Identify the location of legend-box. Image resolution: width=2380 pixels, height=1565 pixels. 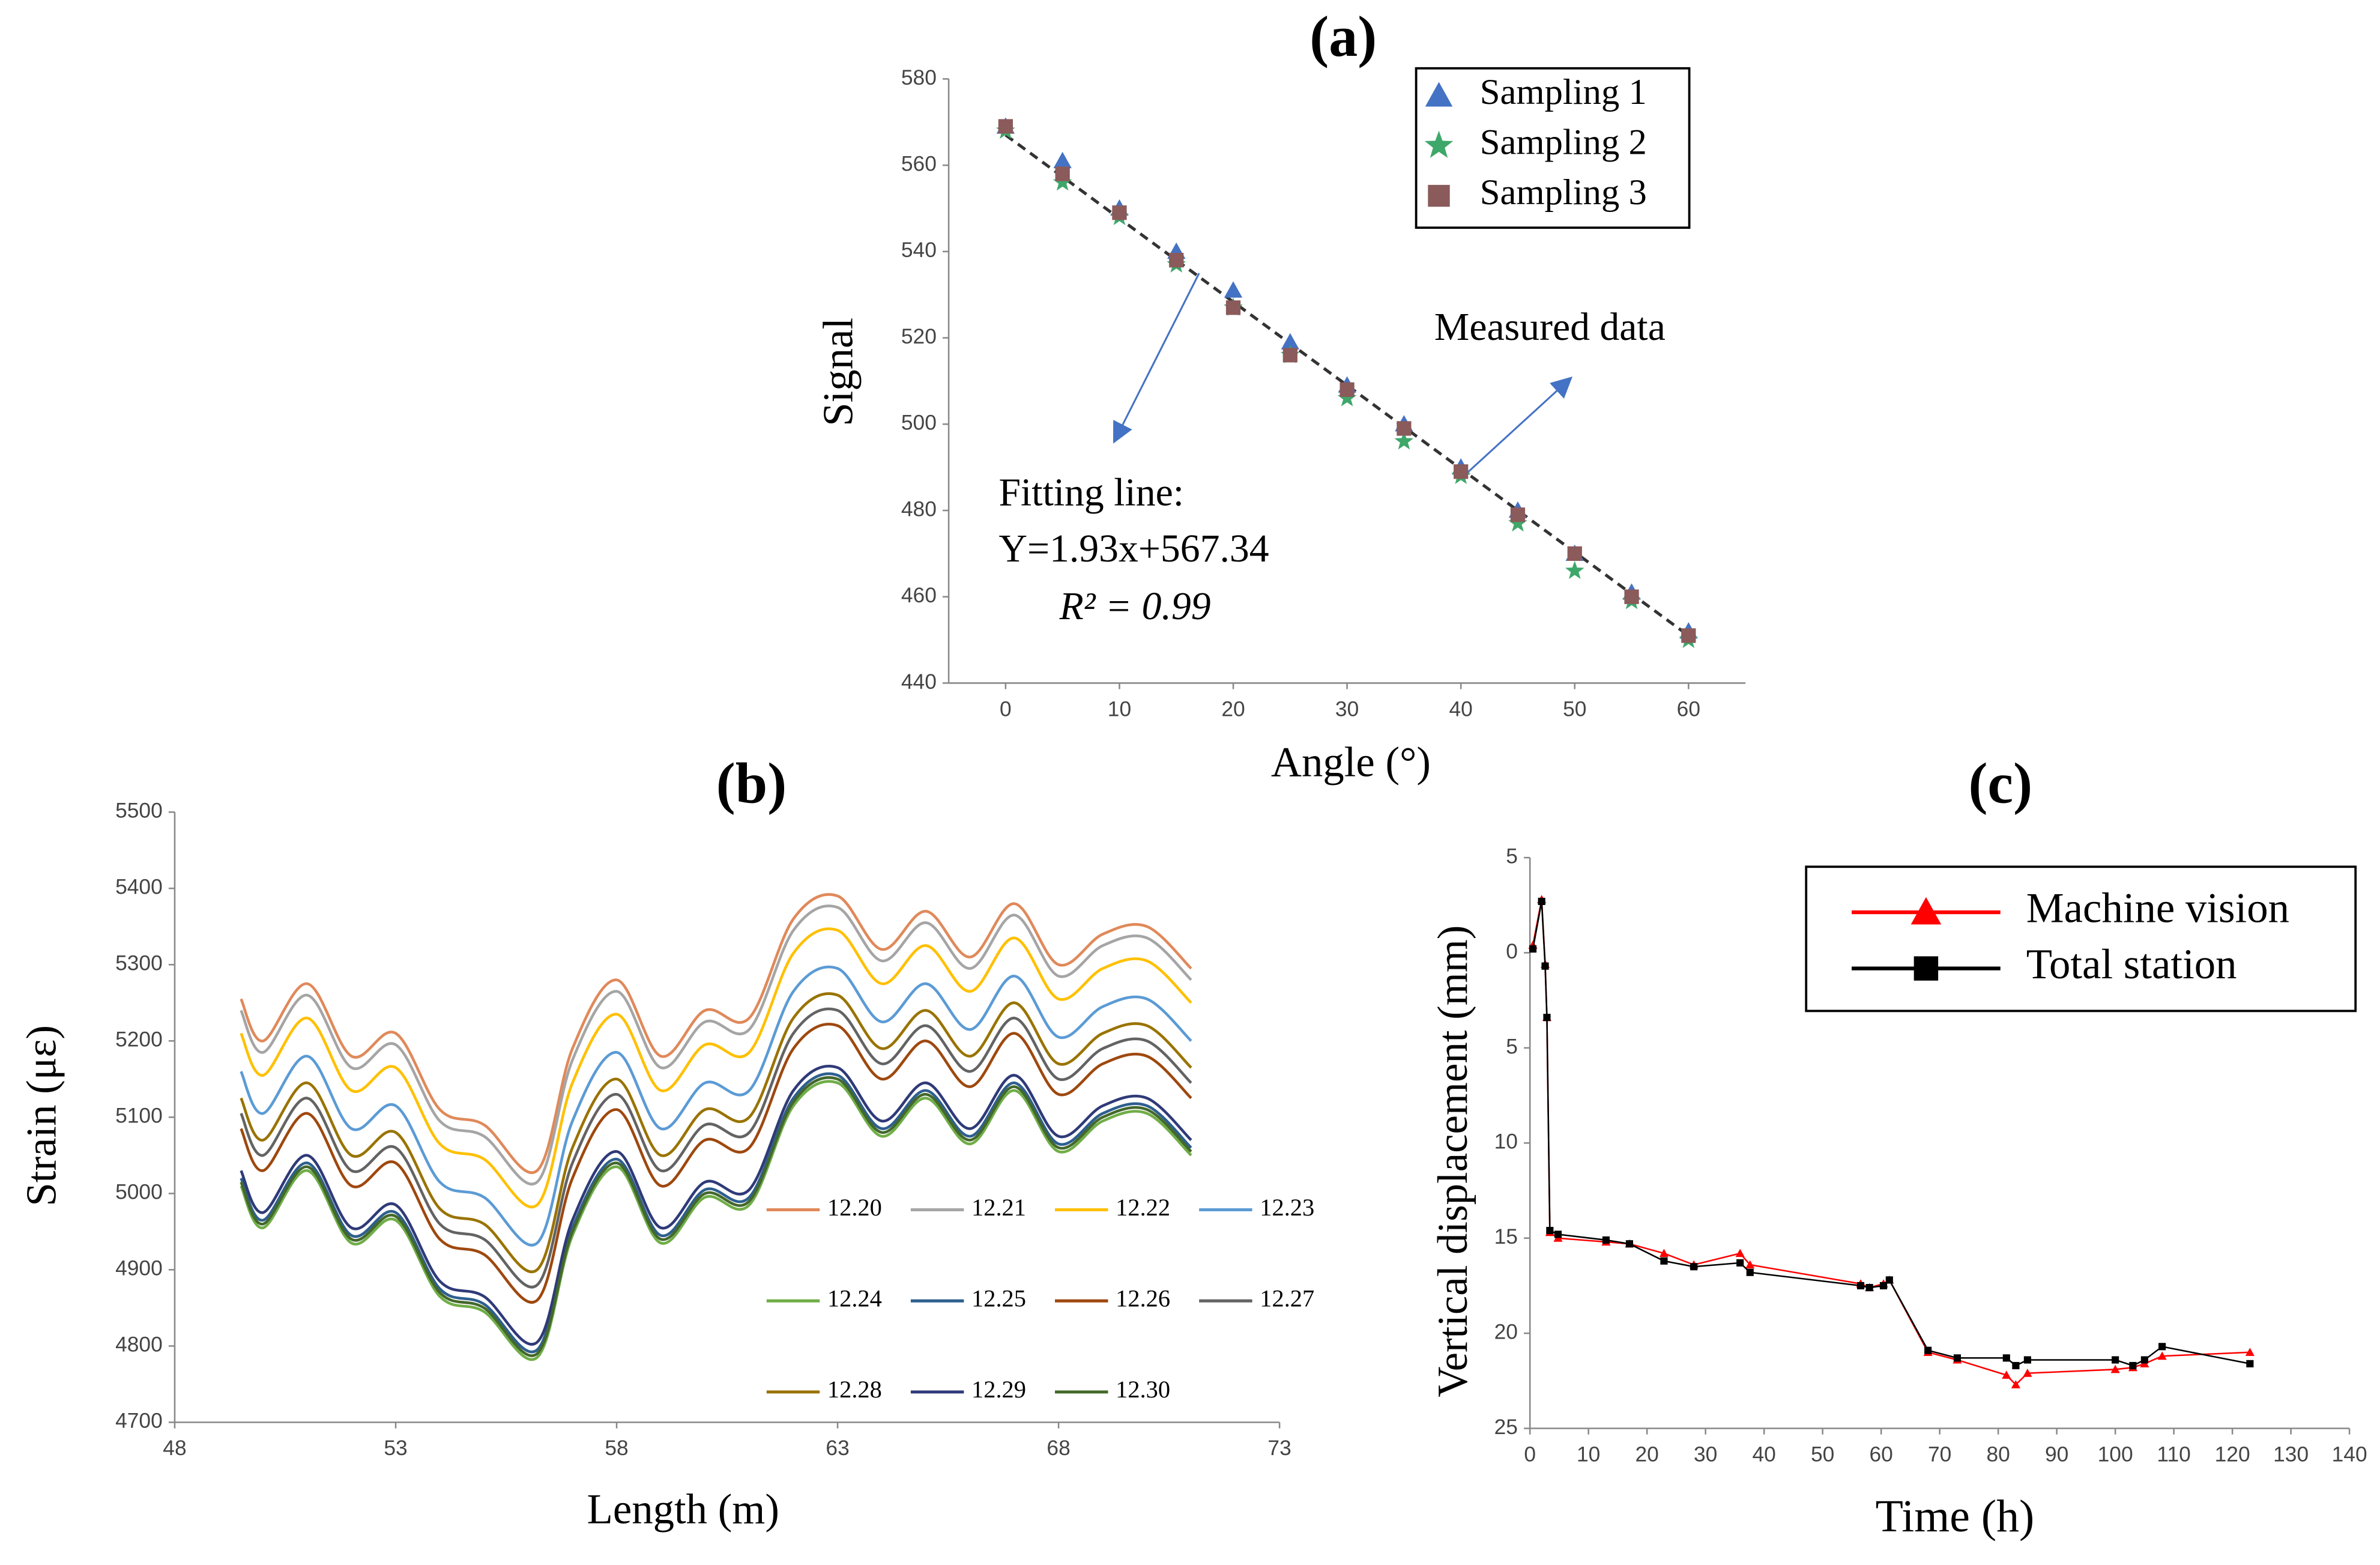
(2081, 939).